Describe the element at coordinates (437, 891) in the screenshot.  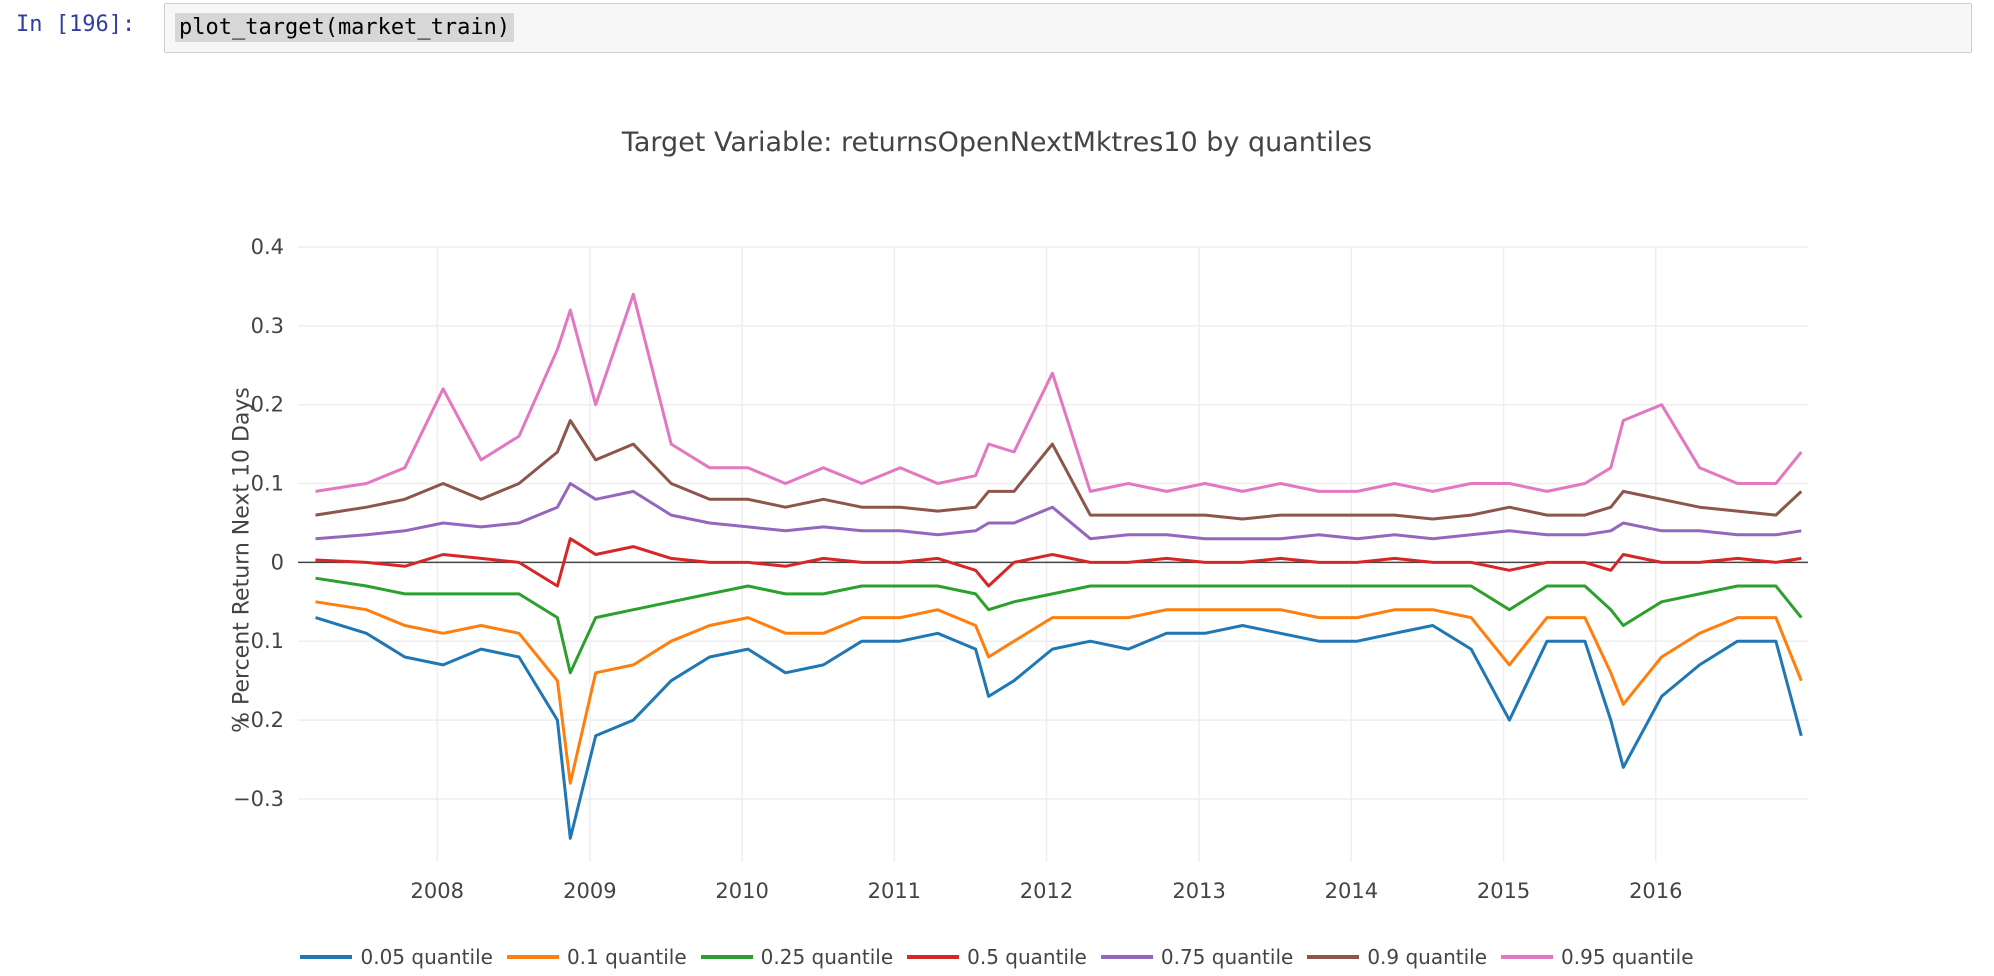
I see `x-tick-label: 2008` at that location.